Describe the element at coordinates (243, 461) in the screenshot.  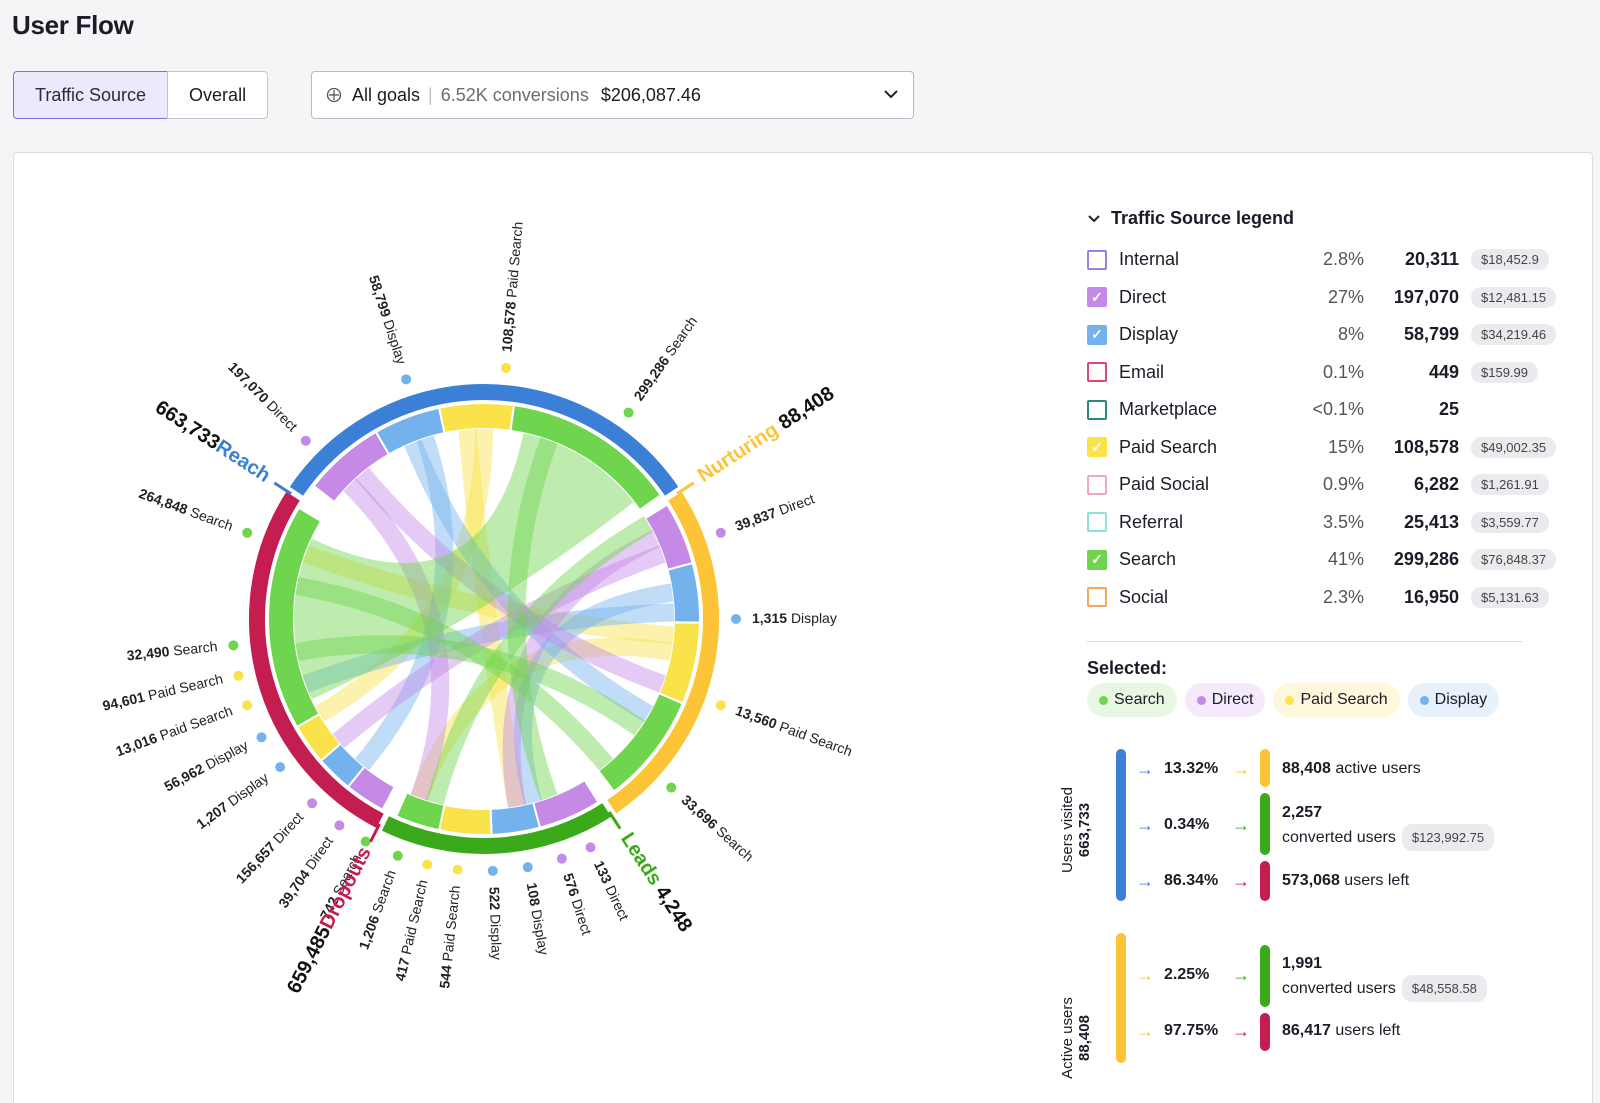
I see `stage-name: Reach` at that location.